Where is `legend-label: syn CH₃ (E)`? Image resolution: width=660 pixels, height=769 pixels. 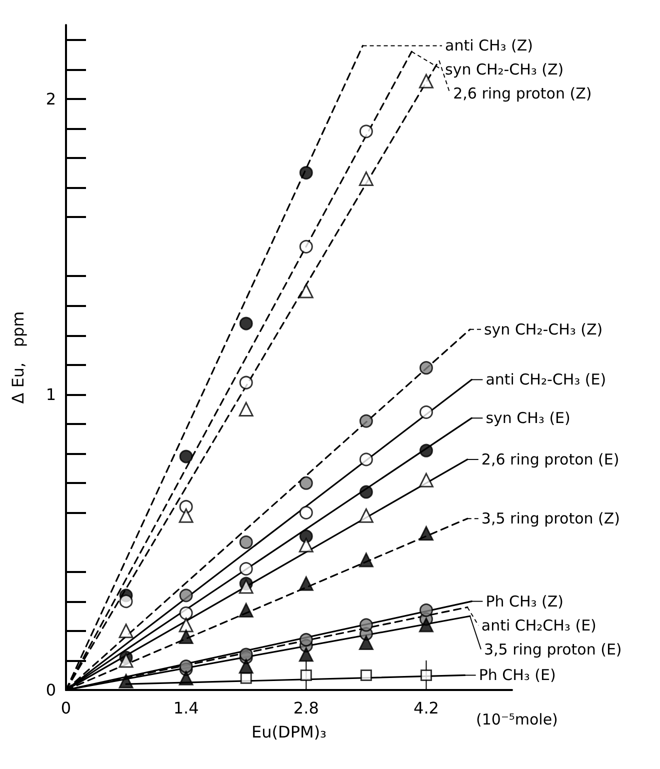 legend-label: syn CH₃ (E) is located at coordinates (528, 418).